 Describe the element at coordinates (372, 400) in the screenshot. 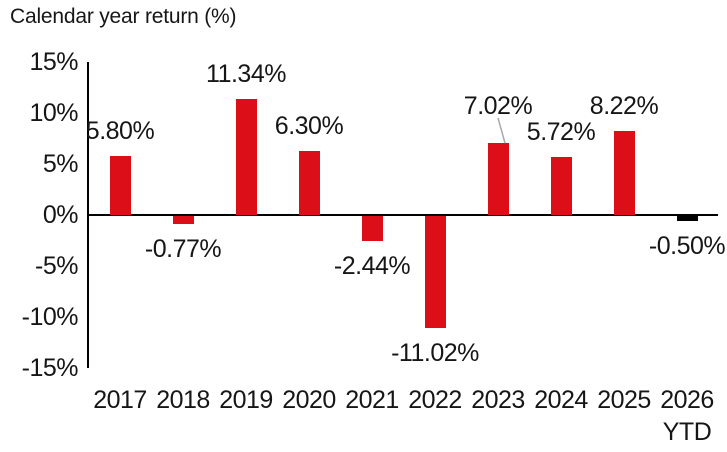

I see `x-label-2021: 2021` at that location.